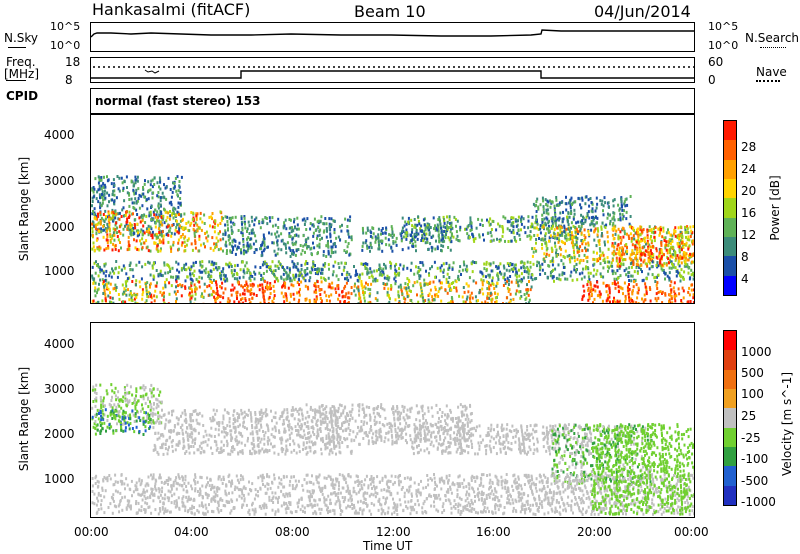 This screenshot has width=800, height=554. I want to click on nsky-label: N.Sky, so click(21, 38).